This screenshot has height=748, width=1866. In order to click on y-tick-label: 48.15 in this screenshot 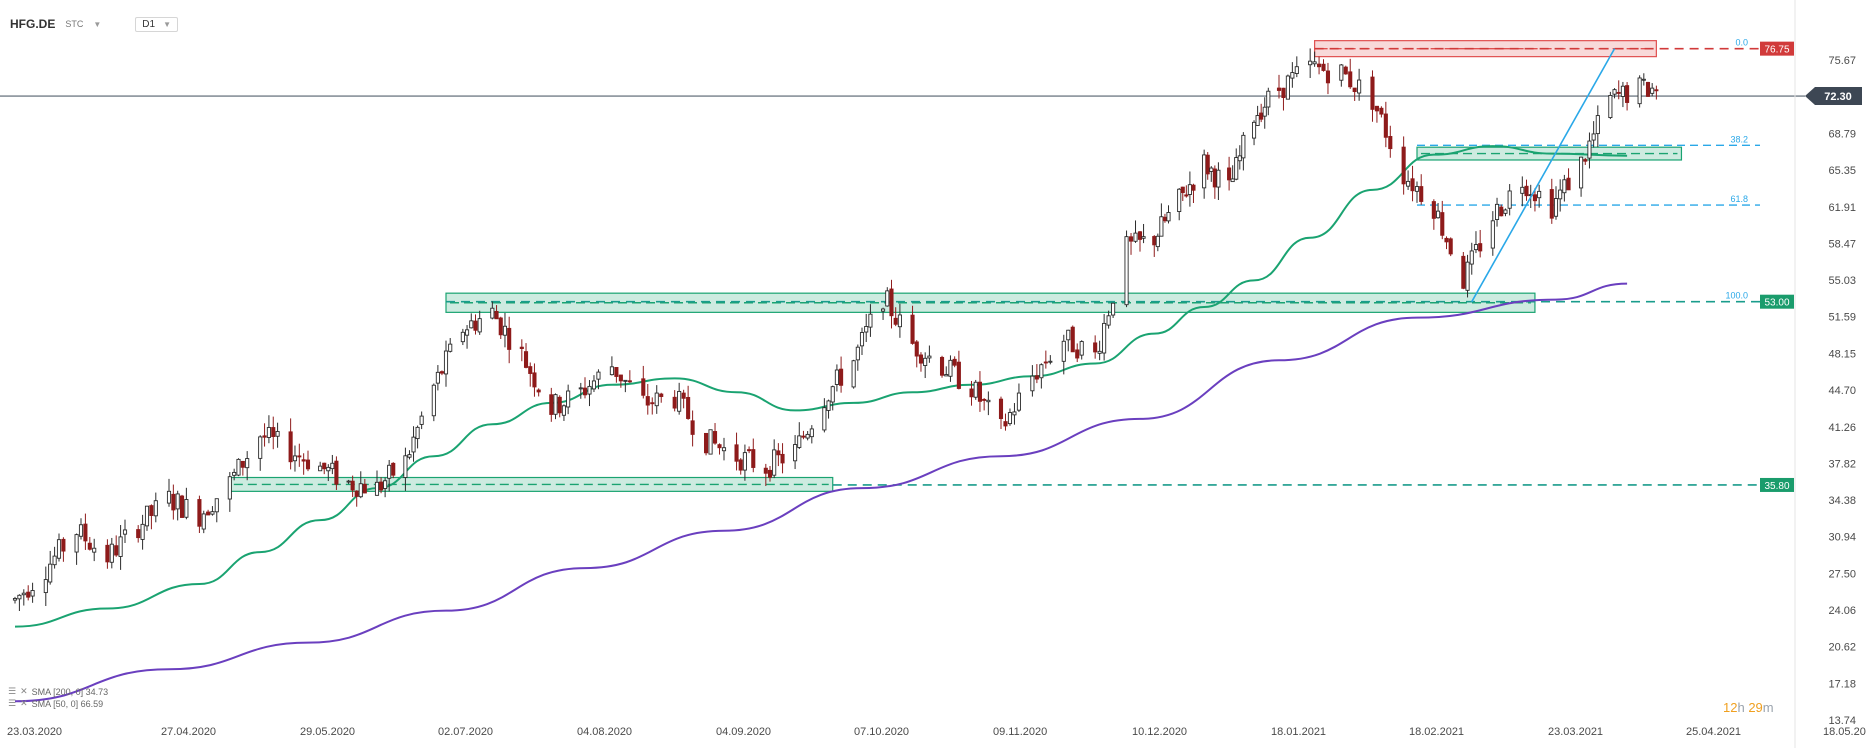, I will do `click(1842, 354)`.